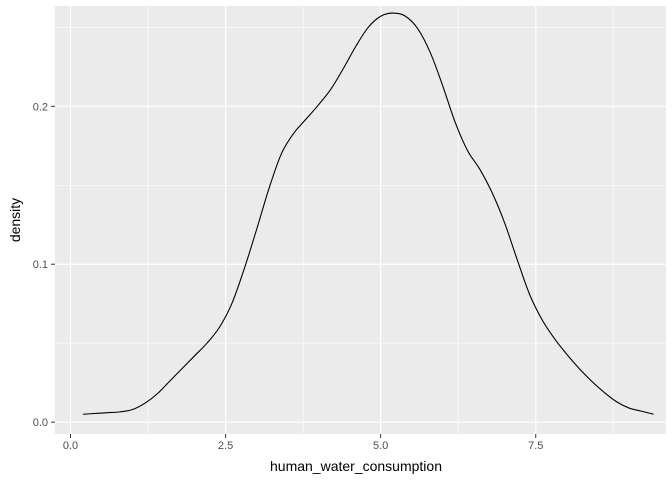  What do you see at coordinates (40, 423) in the screenshot?
I see `y-tick-label: 0.0` at bounding box center [40, 423].